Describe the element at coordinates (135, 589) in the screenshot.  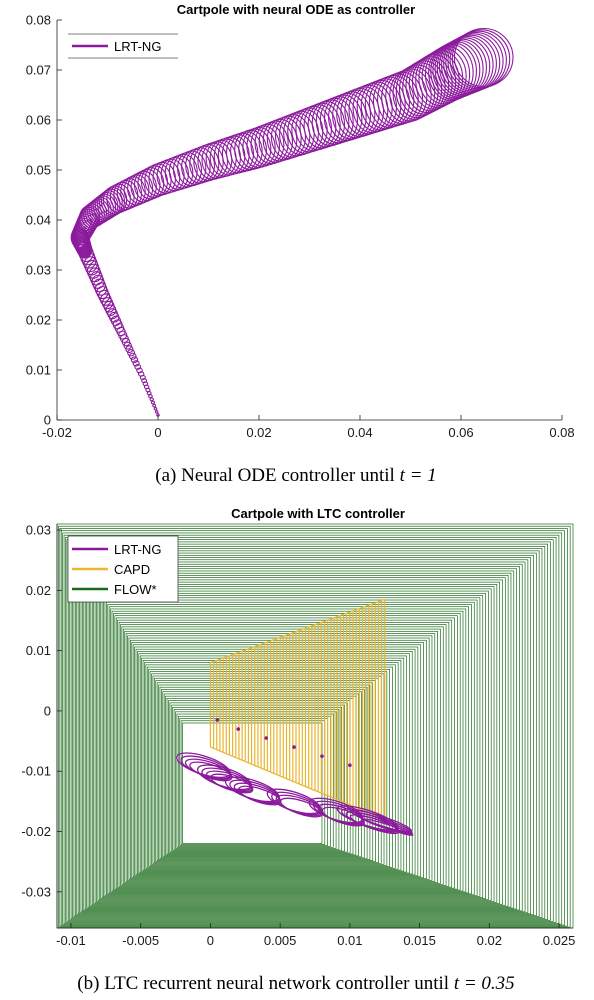
I see `chart-b-legend-label-flow: FLOW*` at that location.